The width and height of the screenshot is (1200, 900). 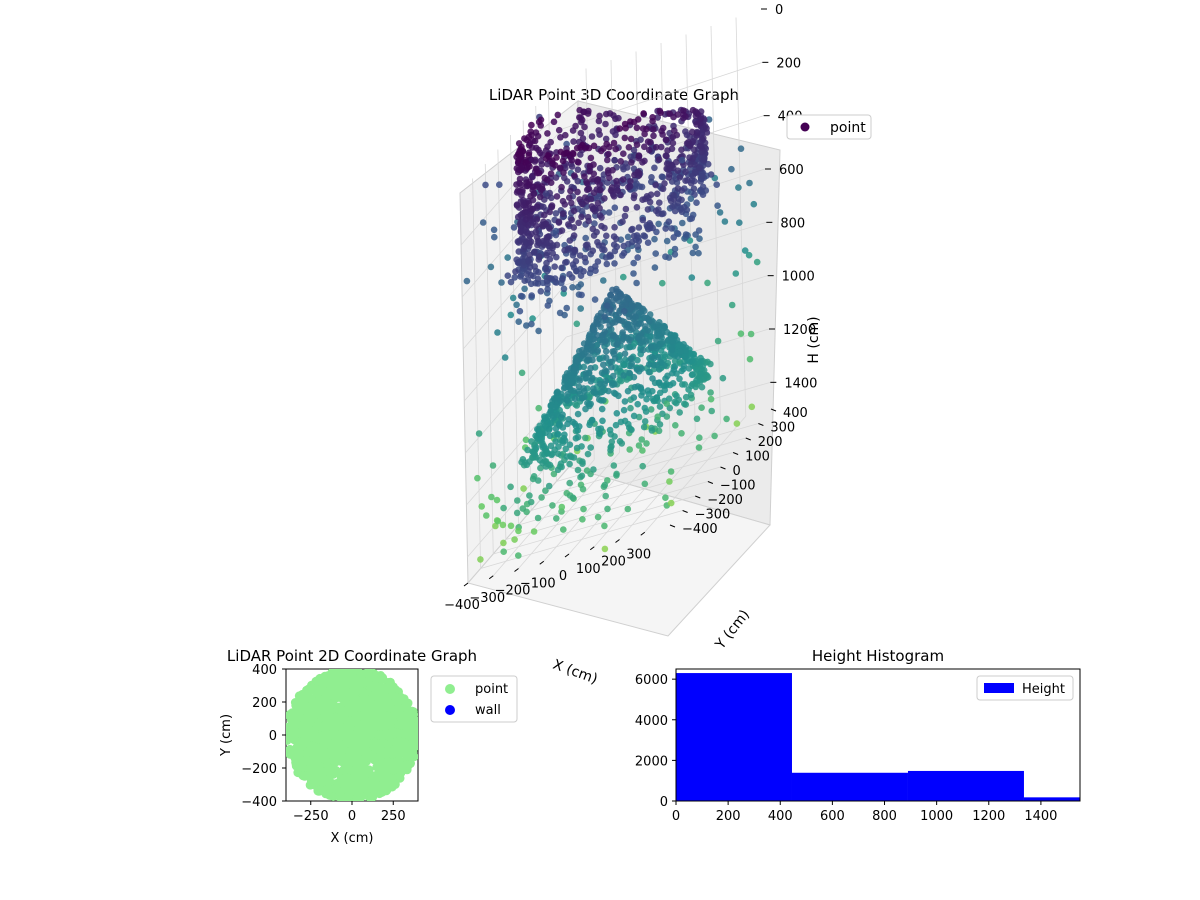 What do you see at coordinates (563, 576) in the screenshot?
I see `x-tick-label: 0` at bounding box center [563, 576].